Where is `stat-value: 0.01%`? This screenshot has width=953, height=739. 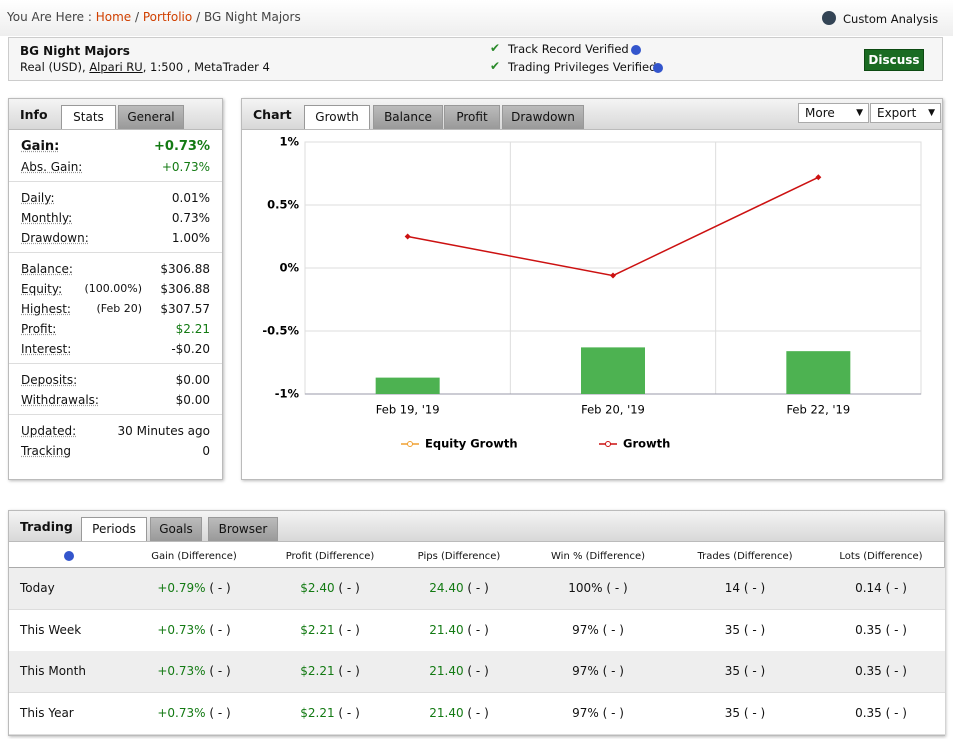 stat-value: 0.01% is located at coordinates (190, 198).